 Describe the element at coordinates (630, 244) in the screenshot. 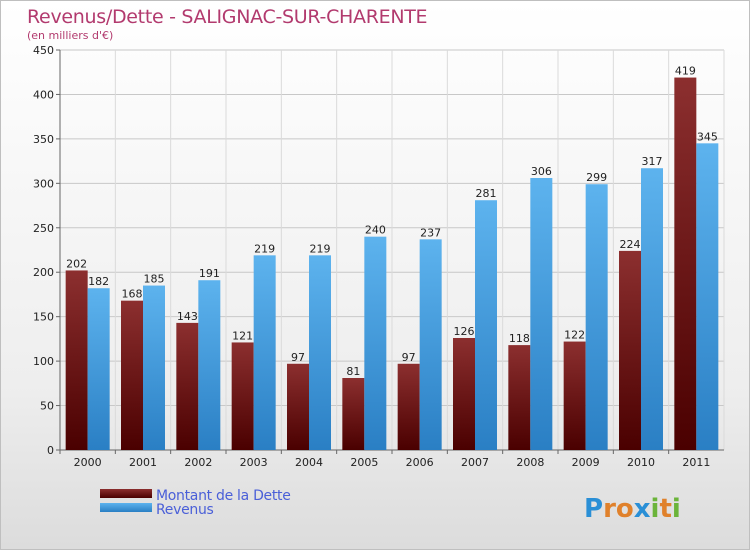

I see `data-label-debt-2010: 224` at that location.